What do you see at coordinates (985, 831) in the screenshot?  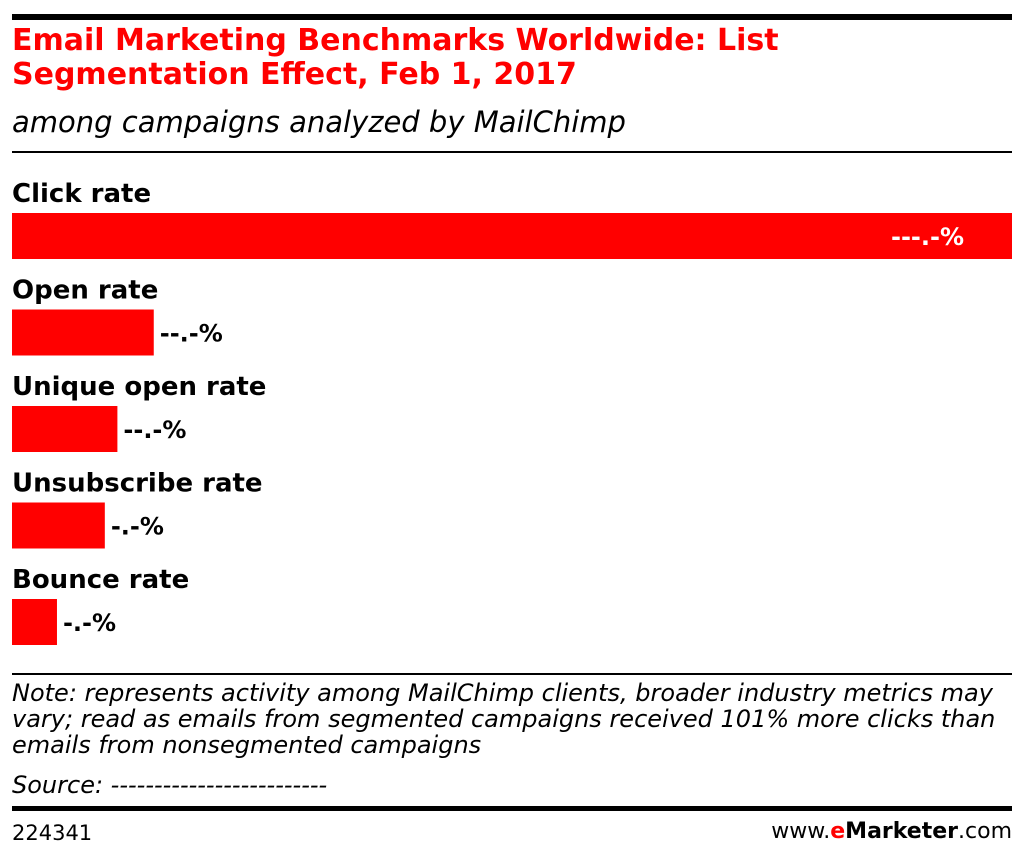 I see `brand-suffix: .com` at bounding box center [985, 831].